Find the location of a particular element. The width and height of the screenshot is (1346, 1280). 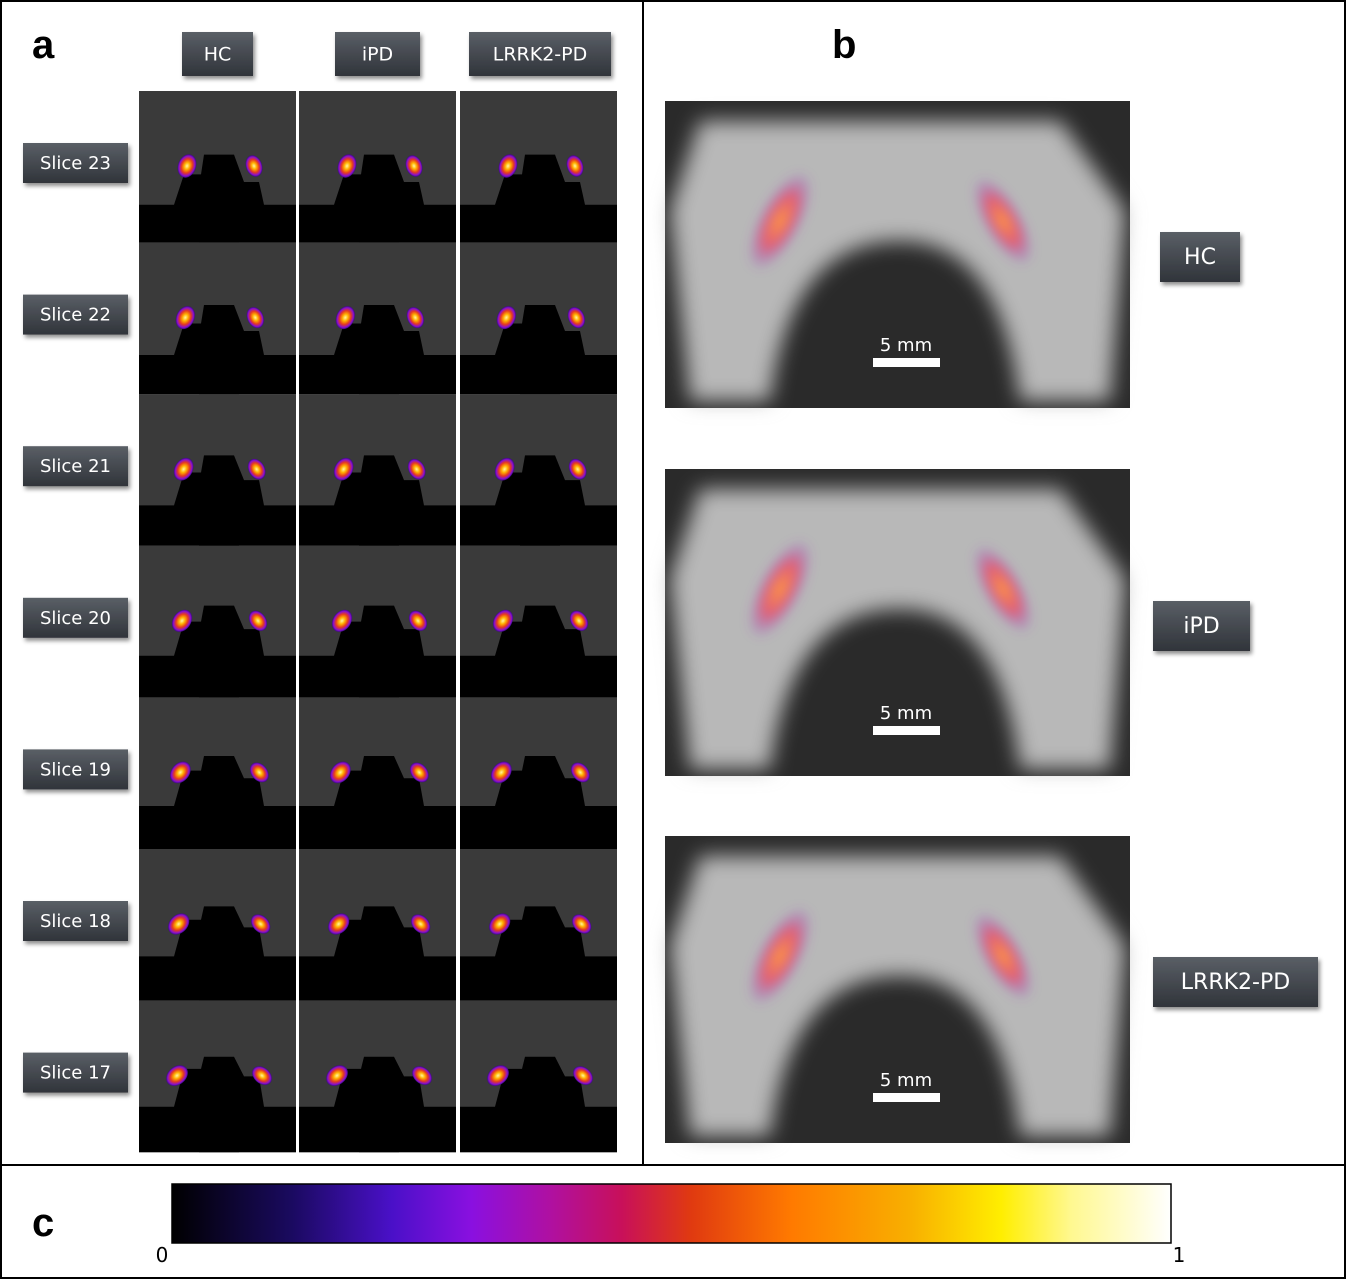

label-text: Slice 17 is located at coordinates (75, 1073).